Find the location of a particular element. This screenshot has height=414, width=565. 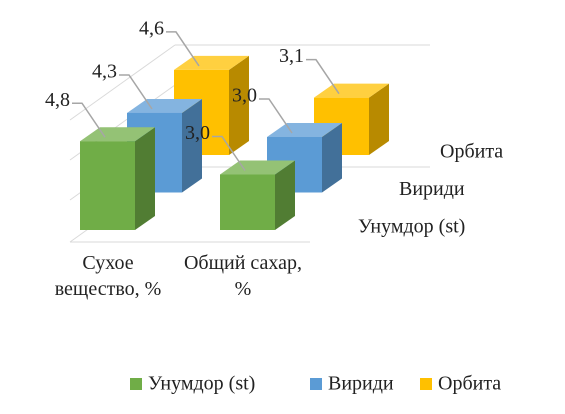

legend-label: Вириди is located at coordinates (361, 384).